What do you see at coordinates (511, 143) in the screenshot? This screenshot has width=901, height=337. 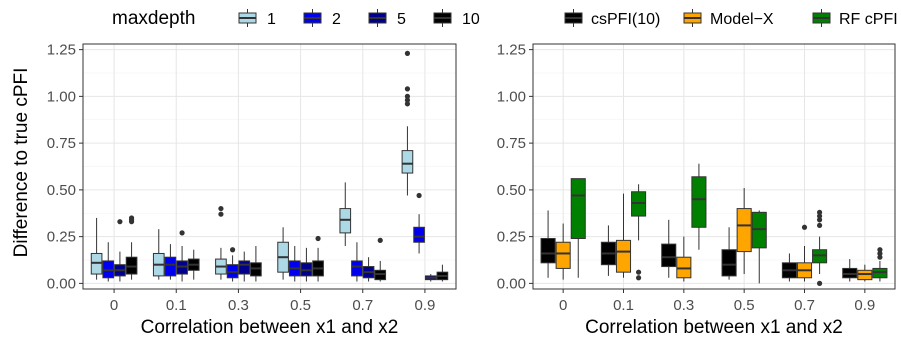 I see `y-tick-label: 0.75` at bounding box center [511, 143].